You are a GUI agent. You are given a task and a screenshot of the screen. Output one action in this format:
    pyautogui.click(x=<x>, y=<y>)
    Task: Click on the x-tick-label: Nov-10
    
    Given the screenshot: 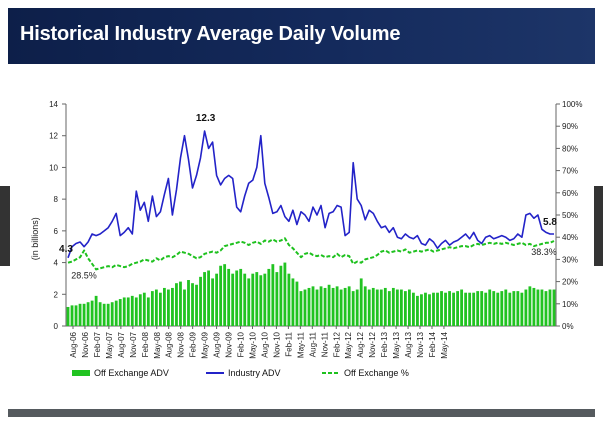 What is the action you would take?
    pyautogui.click(x=276, y=344)
    